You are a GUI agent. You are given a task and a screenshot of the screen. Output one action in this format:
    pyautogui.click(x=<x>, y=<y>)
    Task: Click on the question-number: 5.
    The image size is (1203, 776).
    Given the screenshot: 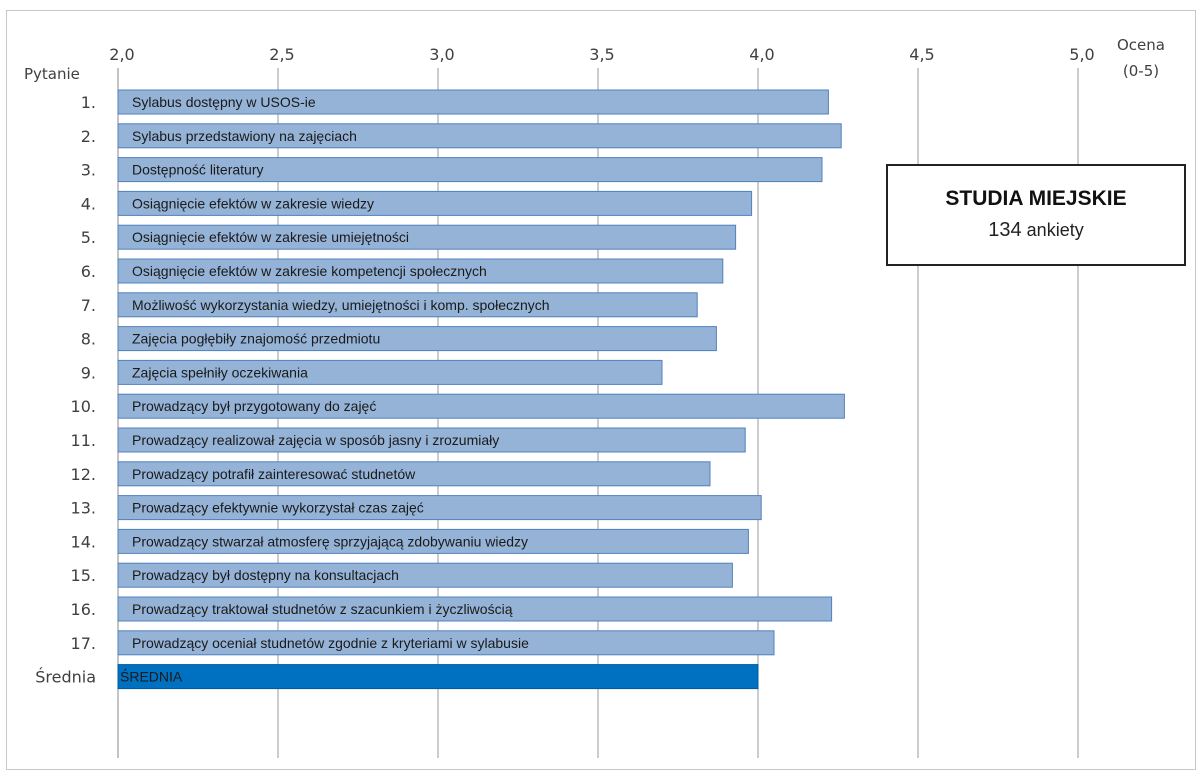 What is the action you would take?
    pyautogui.click(x=88, y=237)
    